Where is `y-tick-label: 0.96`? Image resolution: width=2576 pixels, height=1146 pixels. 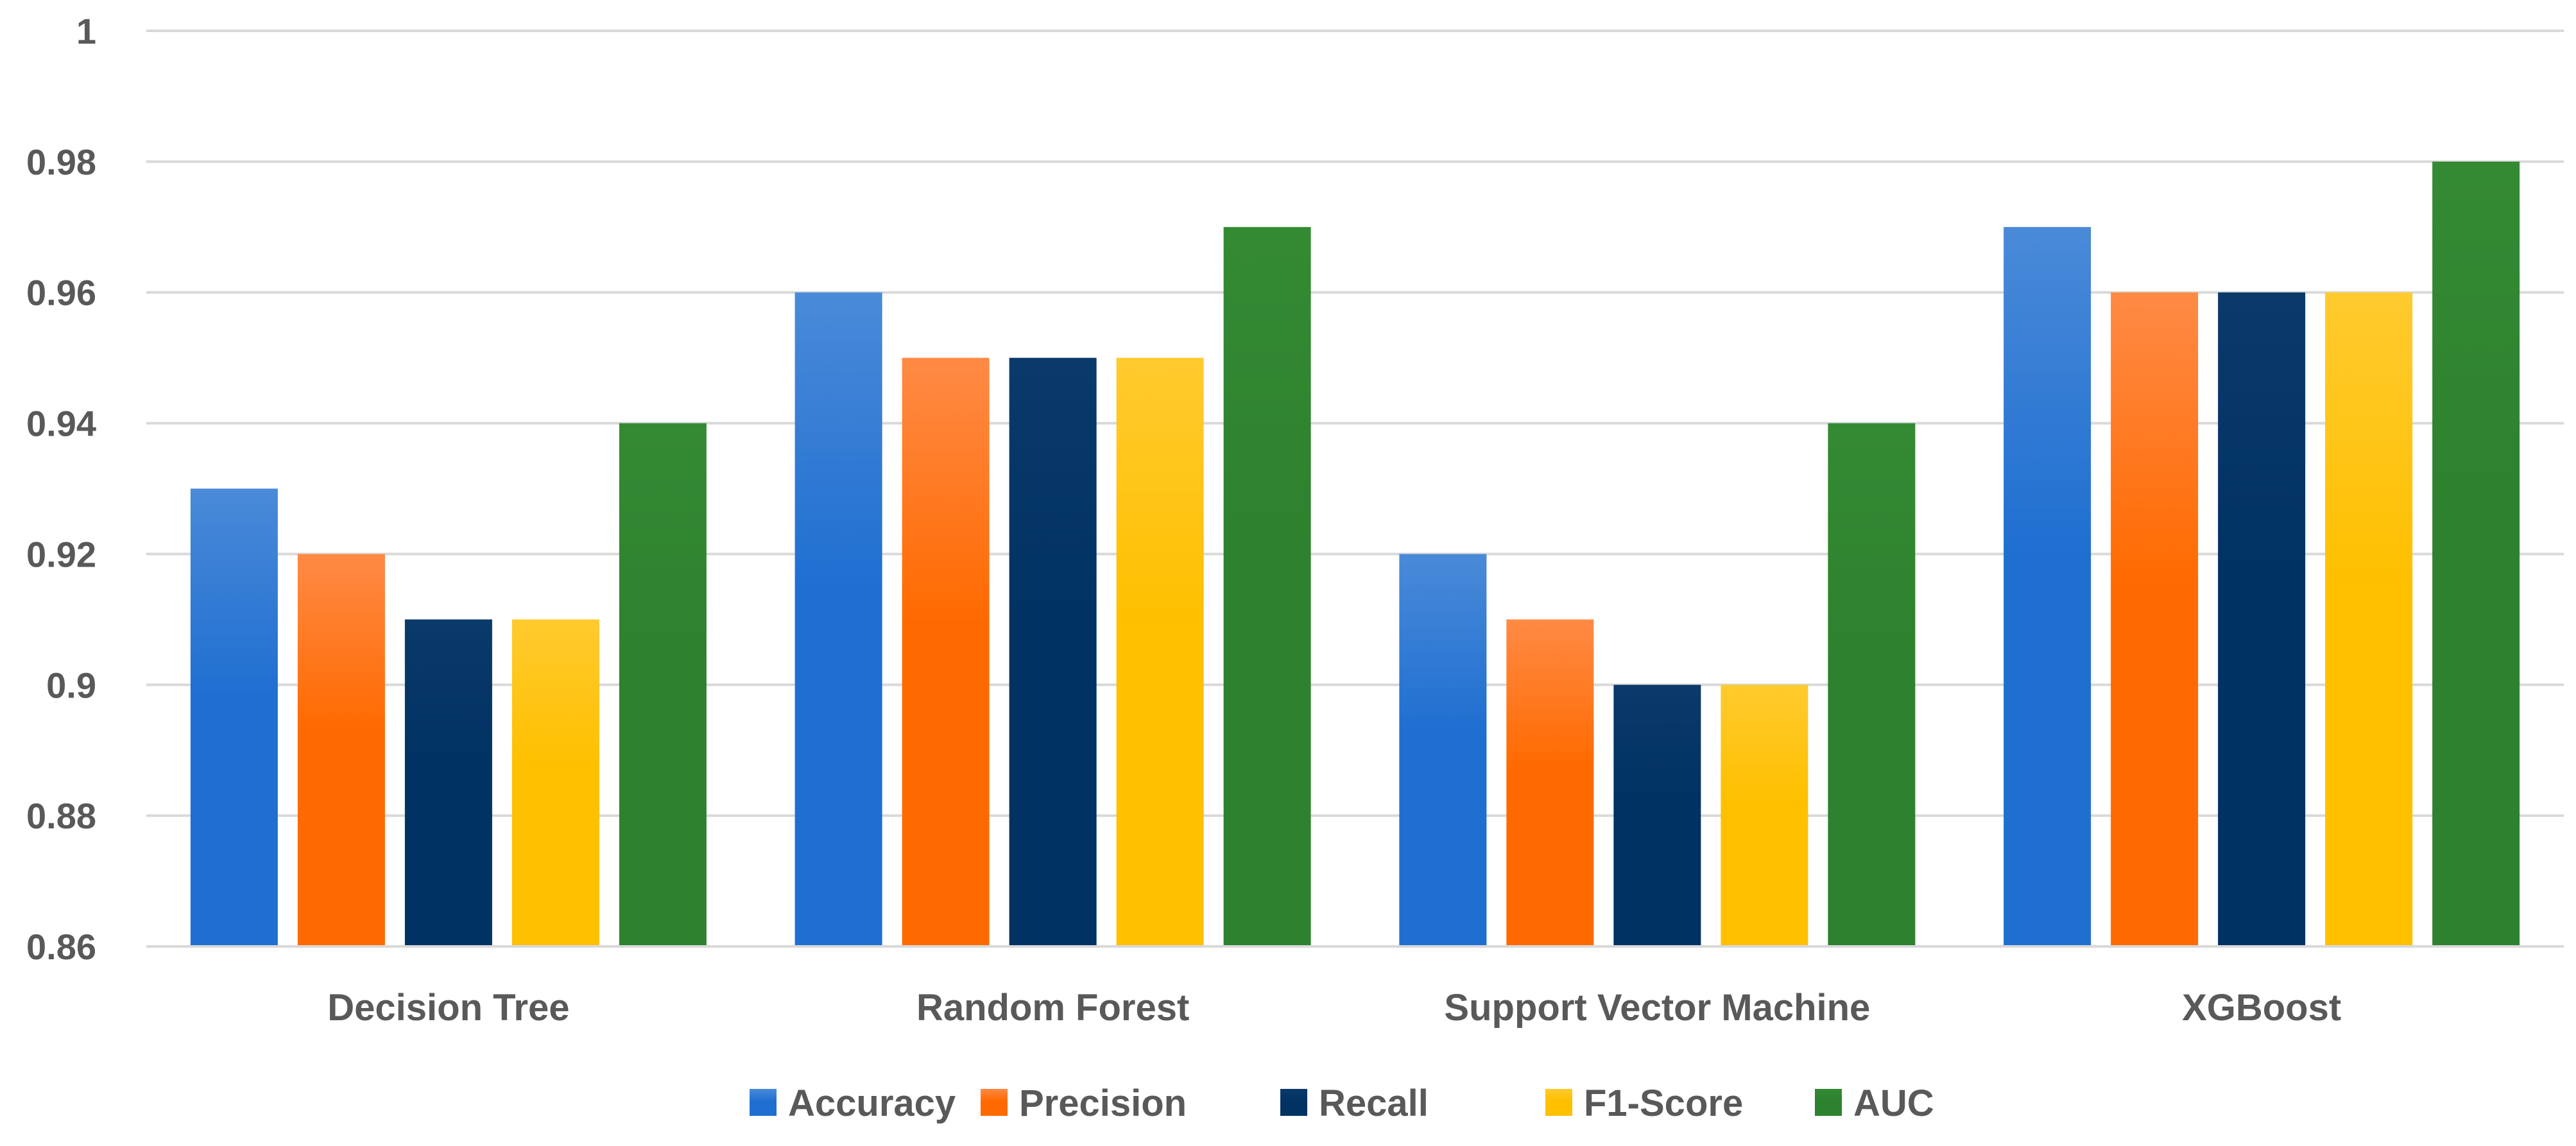
y-tick-label: 0.96 is located at coordinates (61, 293).